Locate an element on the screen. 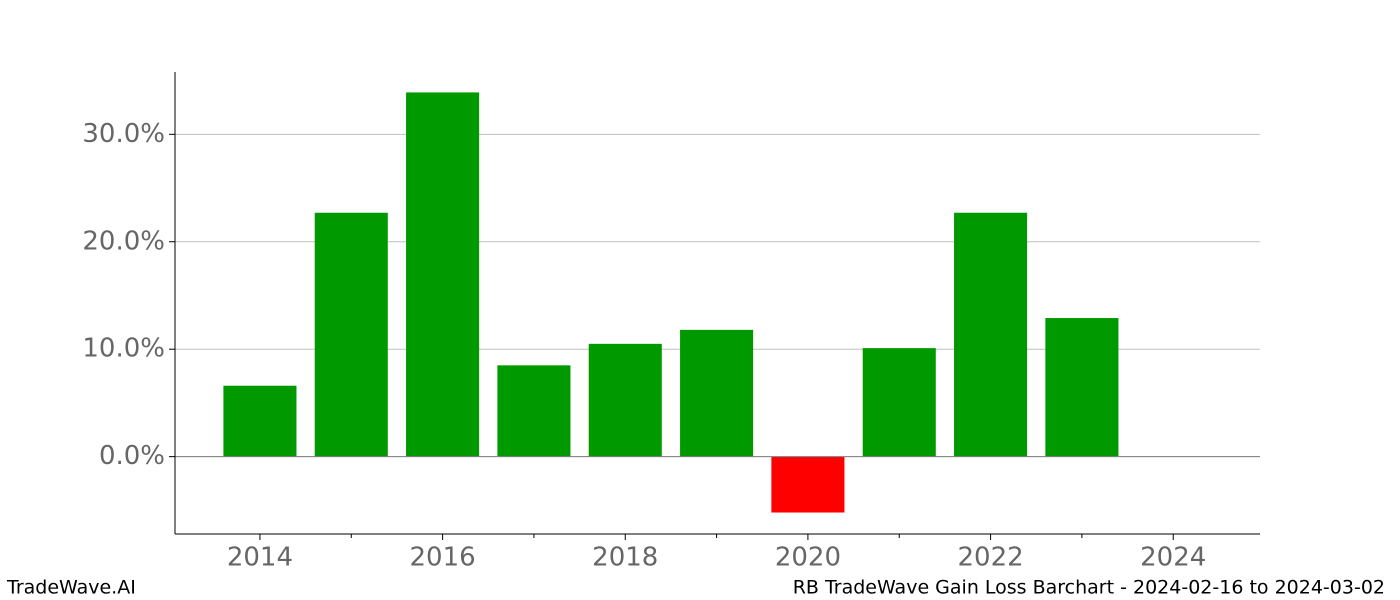 This screenshot has width=1400, height=600. footer-left: TradeWave.AI is located at coordinates (71, 588).